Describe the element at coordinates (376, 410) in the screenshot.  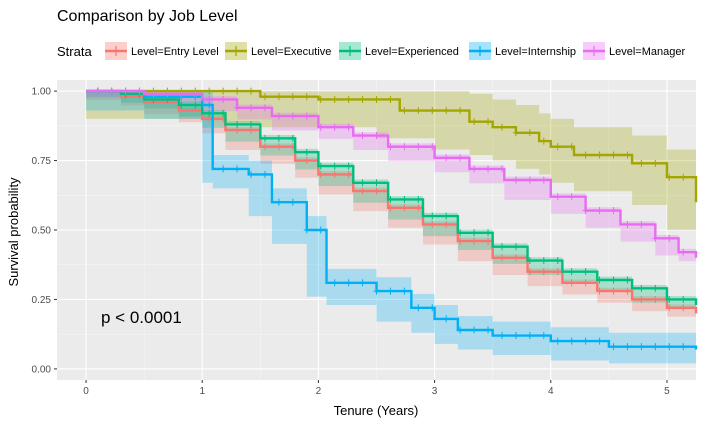
I see `x-axis-title: Tenure (Years)` at that location.